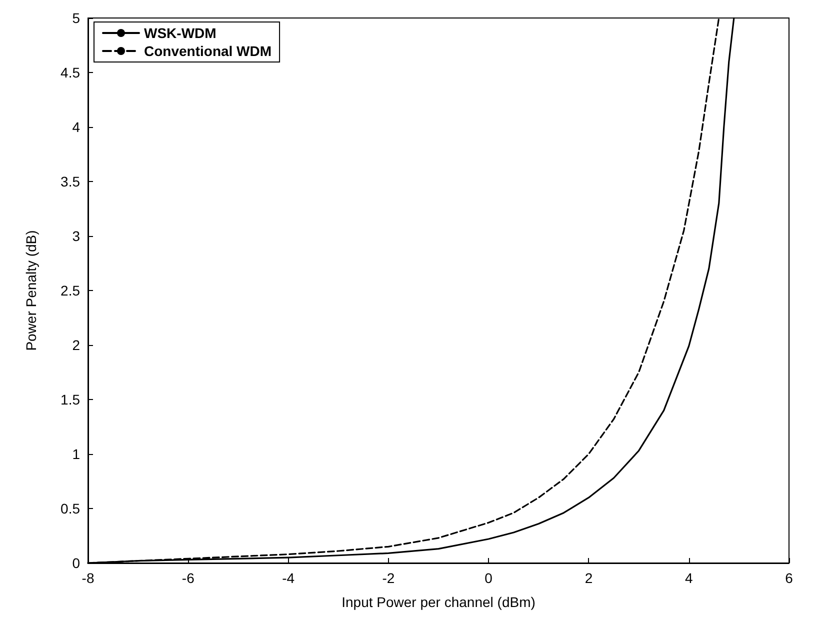  I want to click on y-tick-label: 1, so click(76, 454).